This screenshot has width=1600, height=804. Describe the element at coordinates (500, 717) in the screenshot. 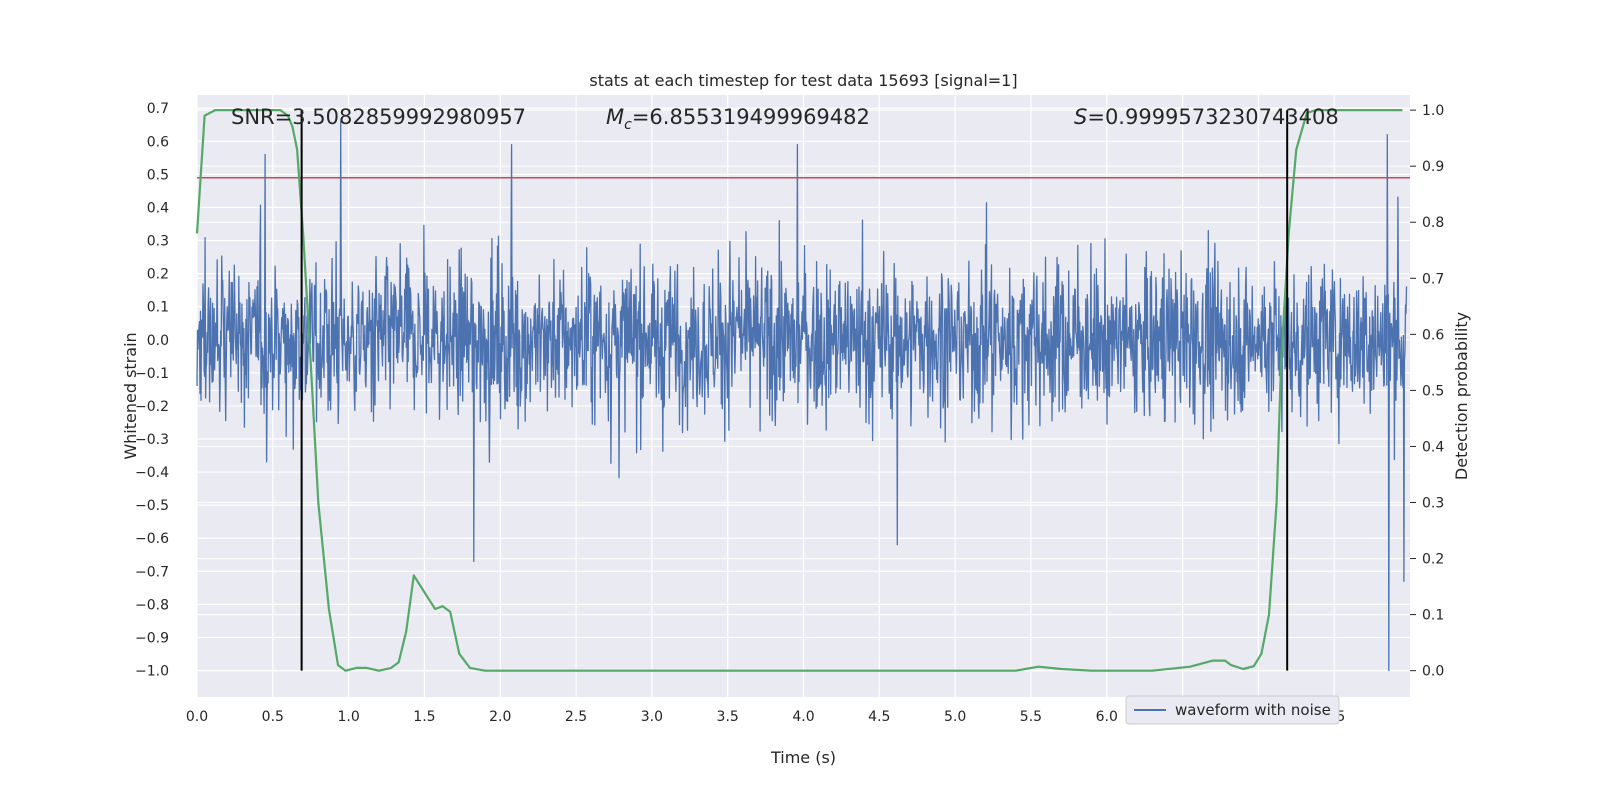

I see `x-tick-label: 2.0` at that location.